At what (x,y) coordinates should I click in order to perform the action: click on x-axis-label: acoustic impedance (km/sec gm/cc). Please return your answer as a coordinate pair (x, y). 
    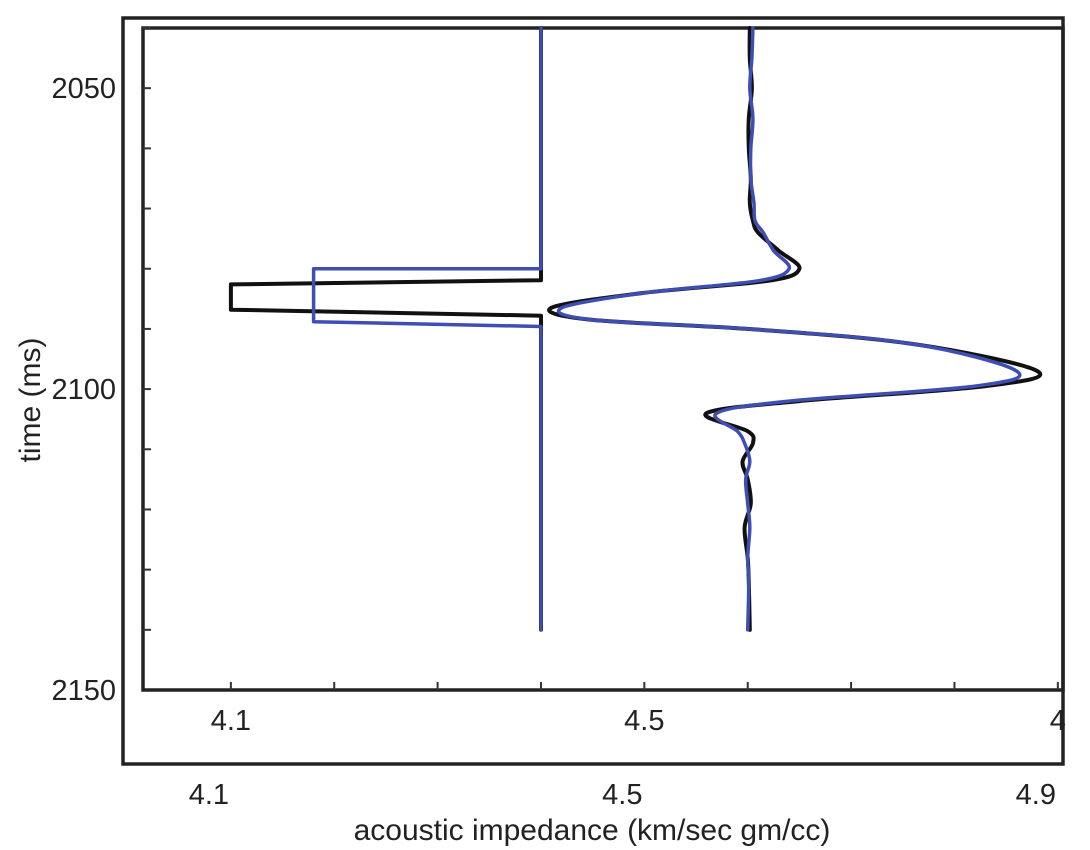
    Looking at the image, I should click on (592, 830).